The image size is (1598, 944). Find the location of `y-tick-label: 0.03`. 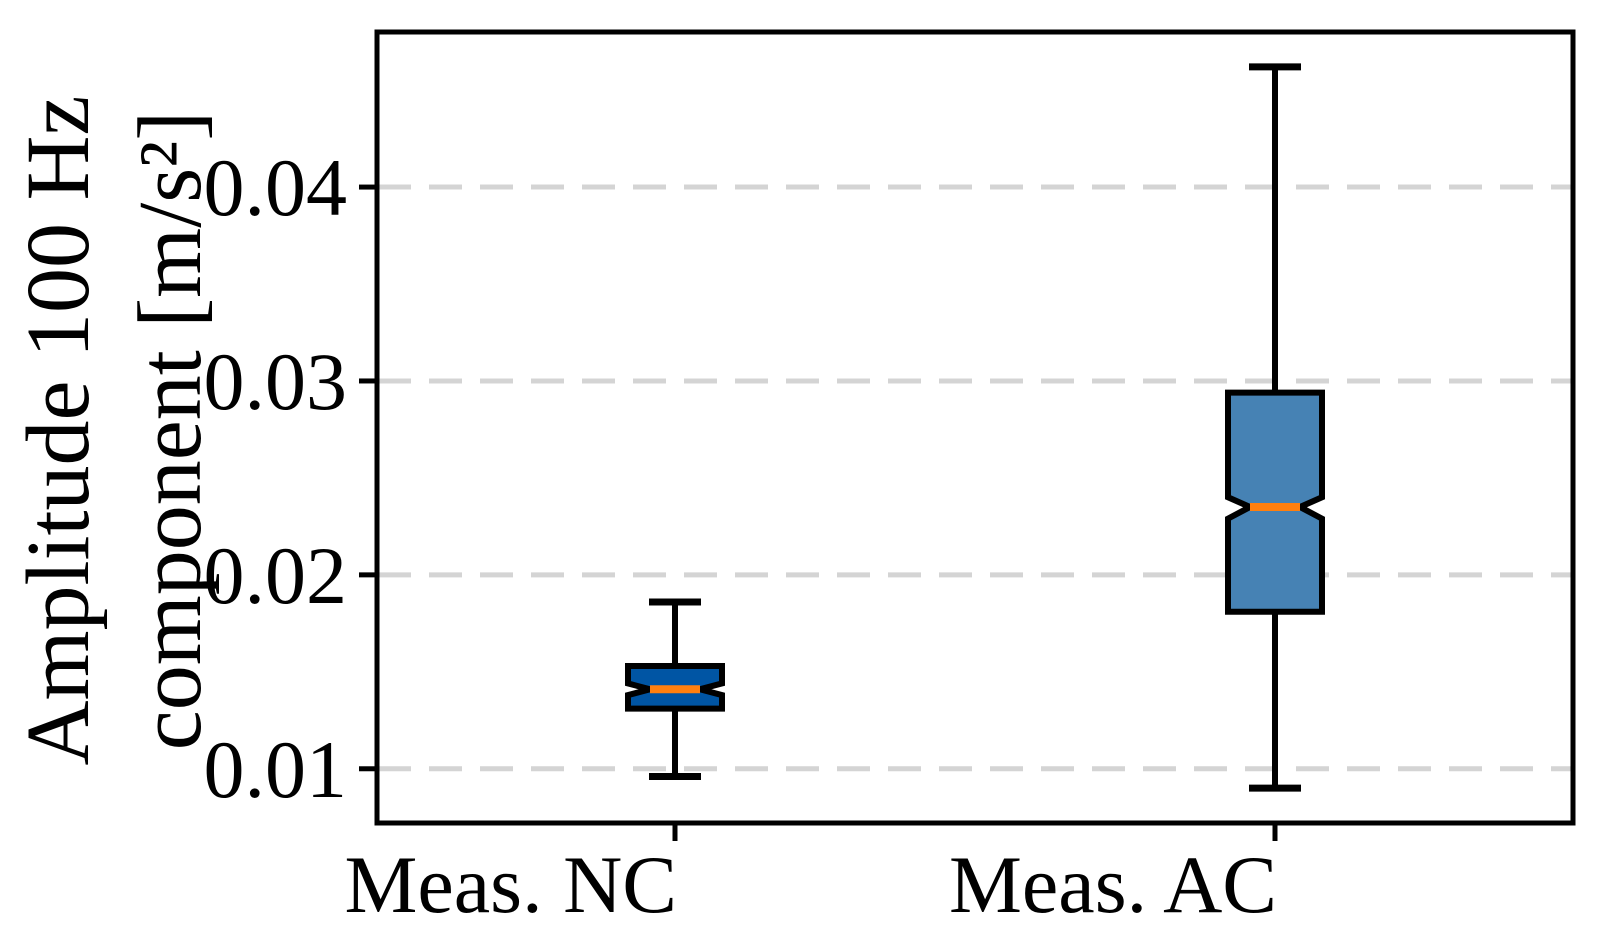

y-tick-label: 0.03 is located at coordinates (276, 381).